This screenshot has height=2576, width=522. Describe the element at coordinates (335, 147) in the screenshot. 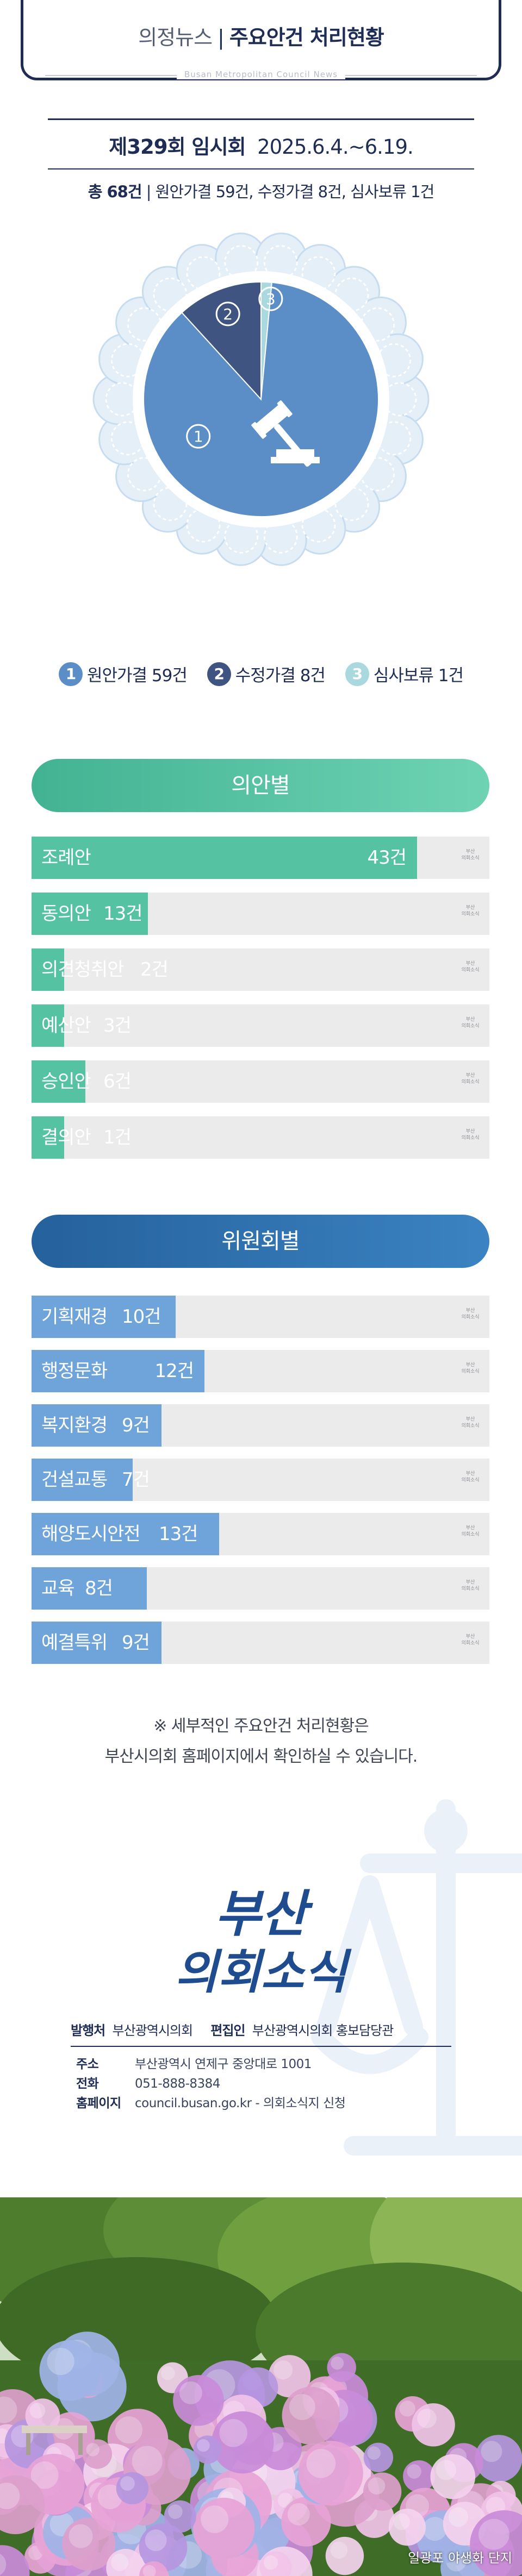

I see `session-period: 2025.6.4.~6.19.` at that location.